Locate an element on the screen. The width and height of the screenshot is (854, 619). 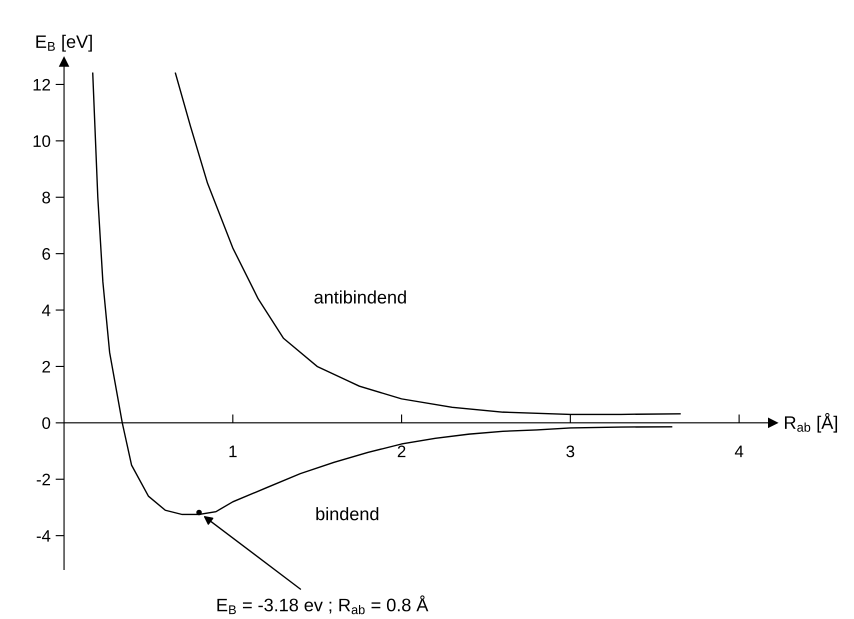
annotation: E$_{B}$ = -3.18 ev ; R$_{ab}$ = 0.8 Å is located at coordinates (322, 604).